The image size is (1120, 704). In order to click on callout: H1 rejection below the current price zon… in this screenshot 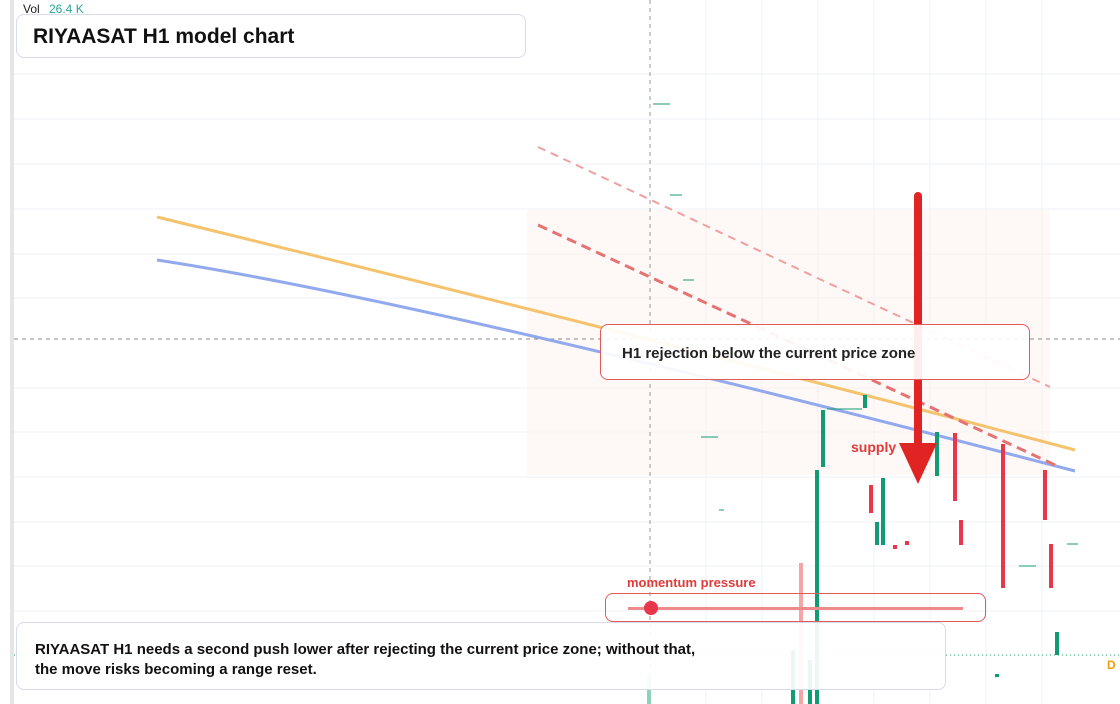, I will do `click(769, 353)`.